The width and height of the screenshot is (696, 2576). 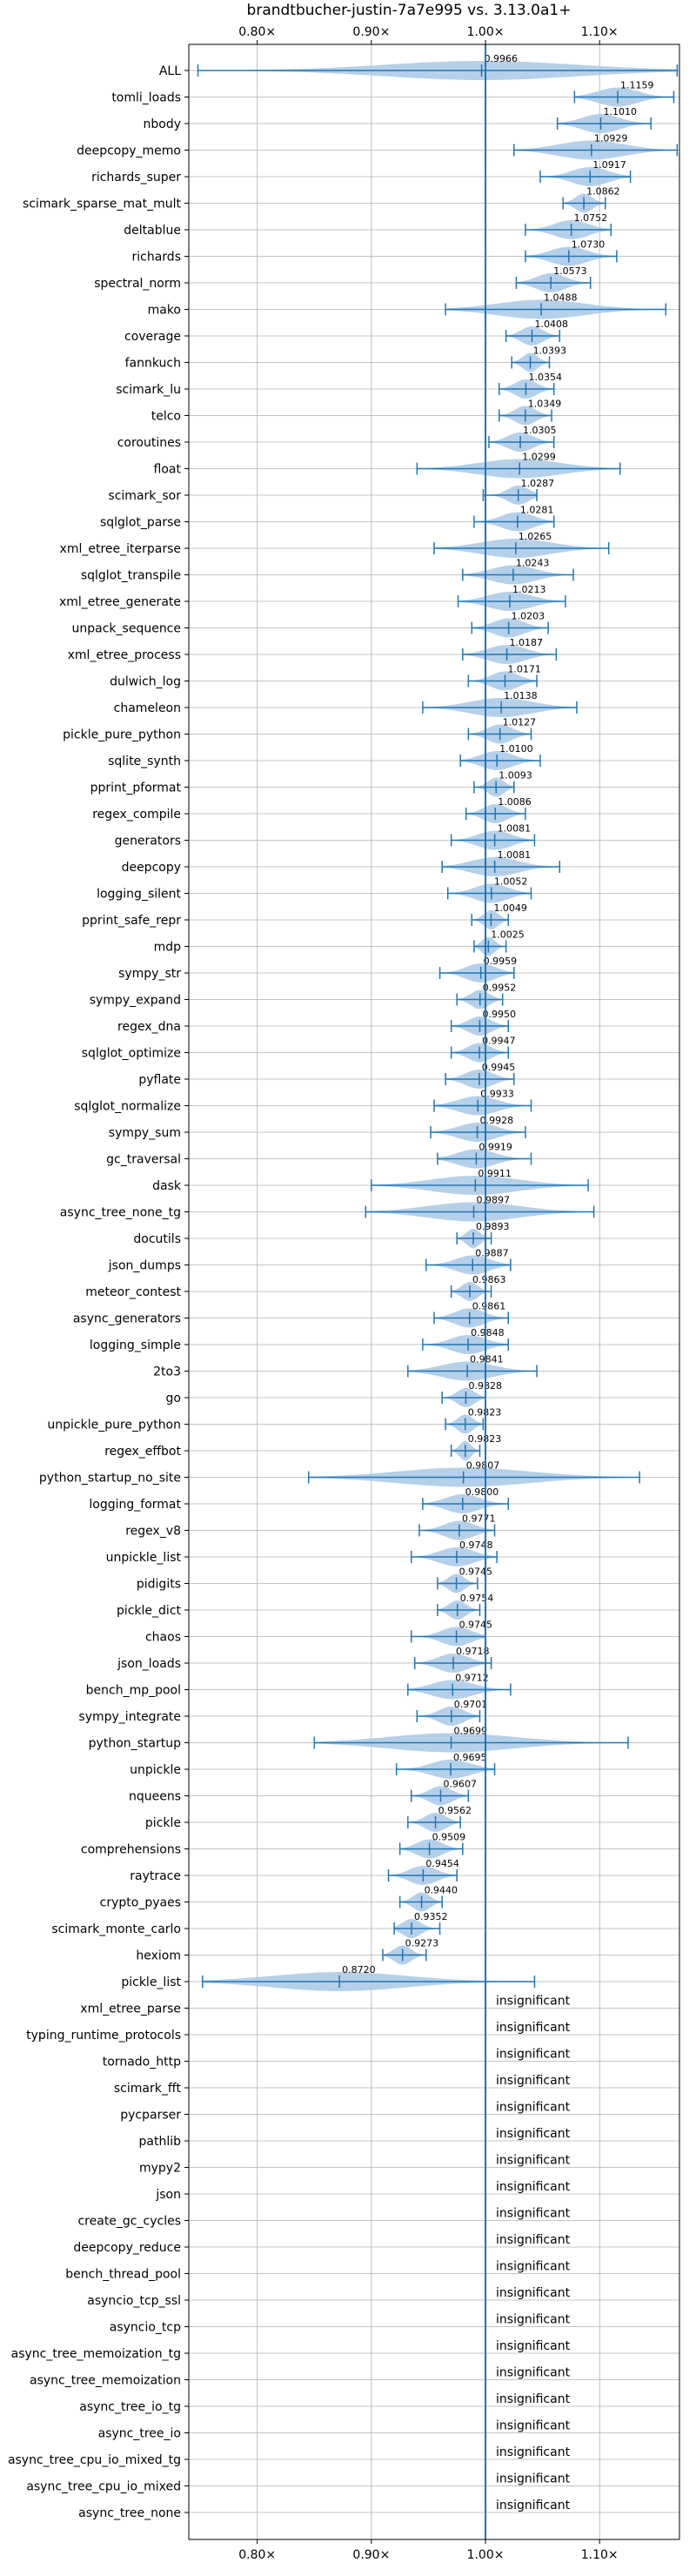 I want to click on violin-regex_dna: 0.9950, so click(x=483, y=1023).